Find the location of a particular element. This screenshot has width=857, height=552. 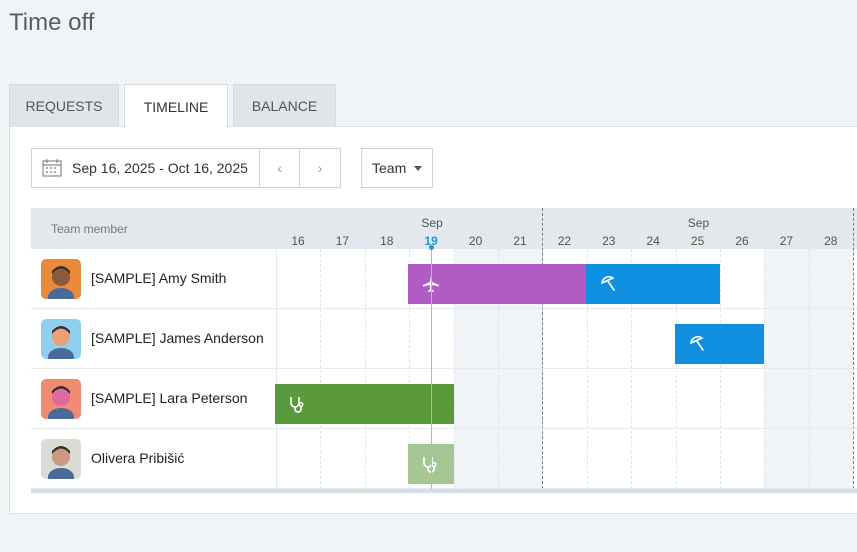

tab-requests: REQUESTS is located at coordinates (64, 105).